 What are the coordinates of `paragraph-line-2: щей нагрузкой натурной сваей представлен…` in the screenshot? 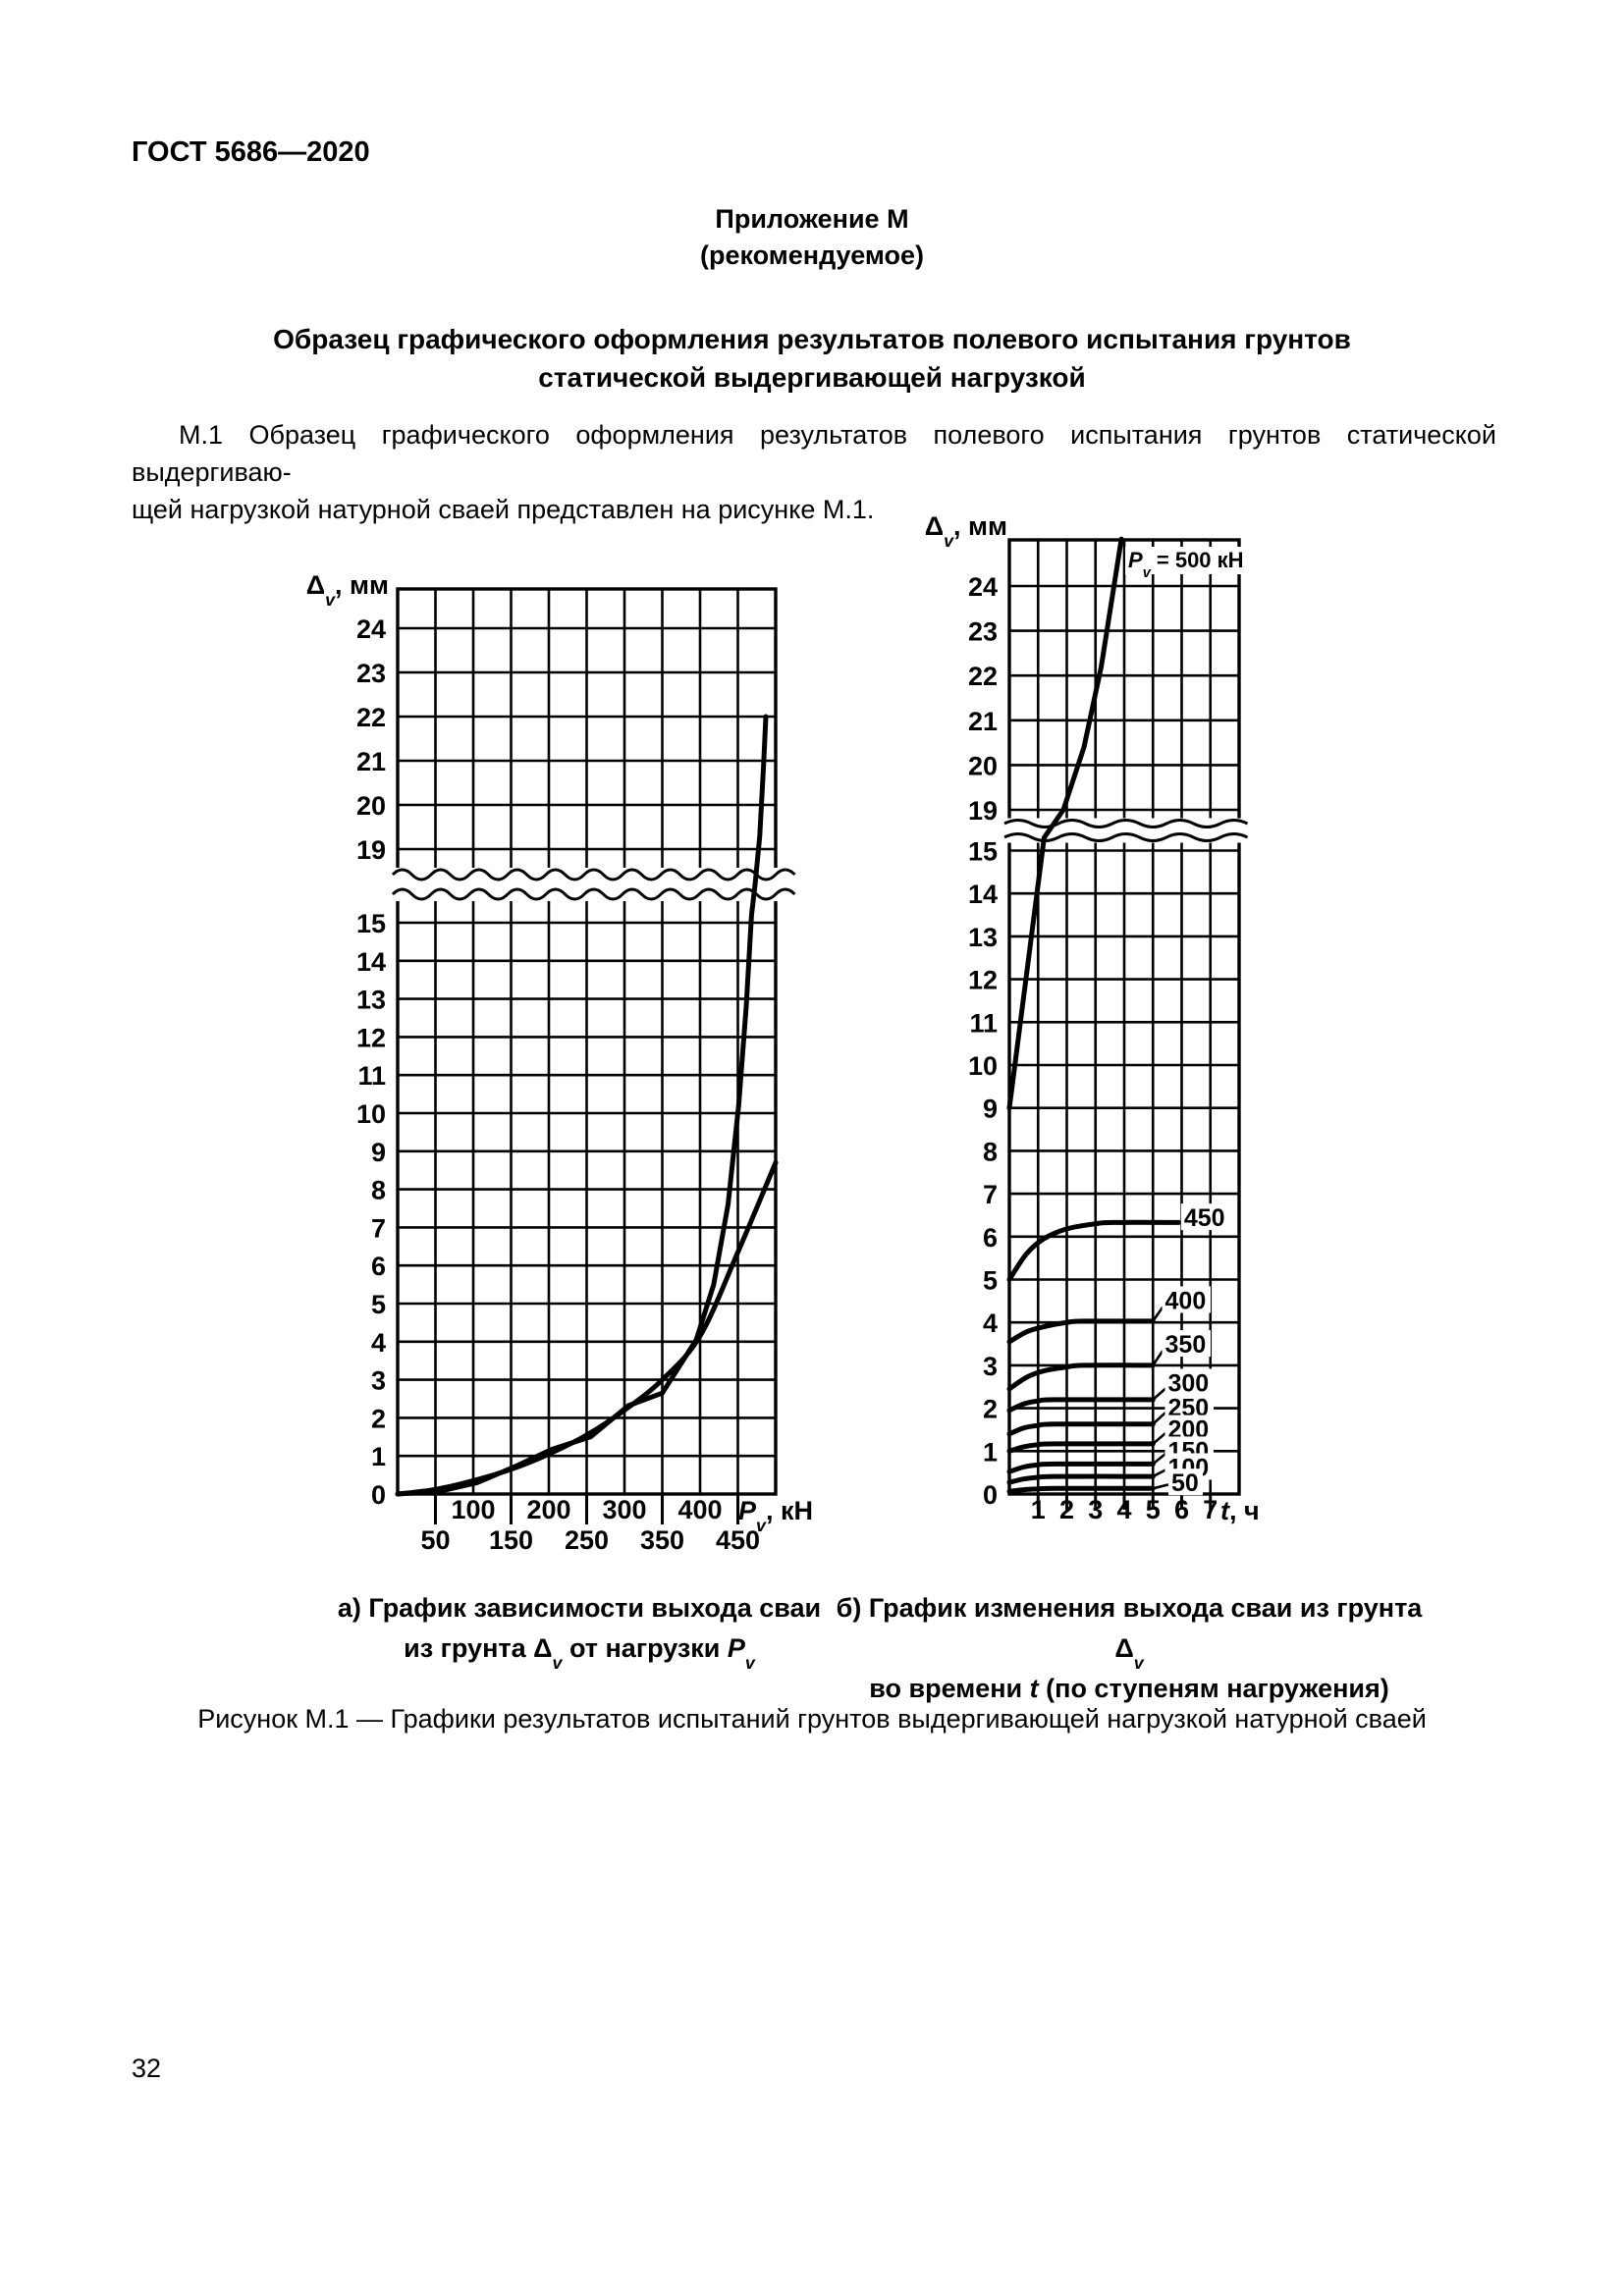 It's located at (503, 509).